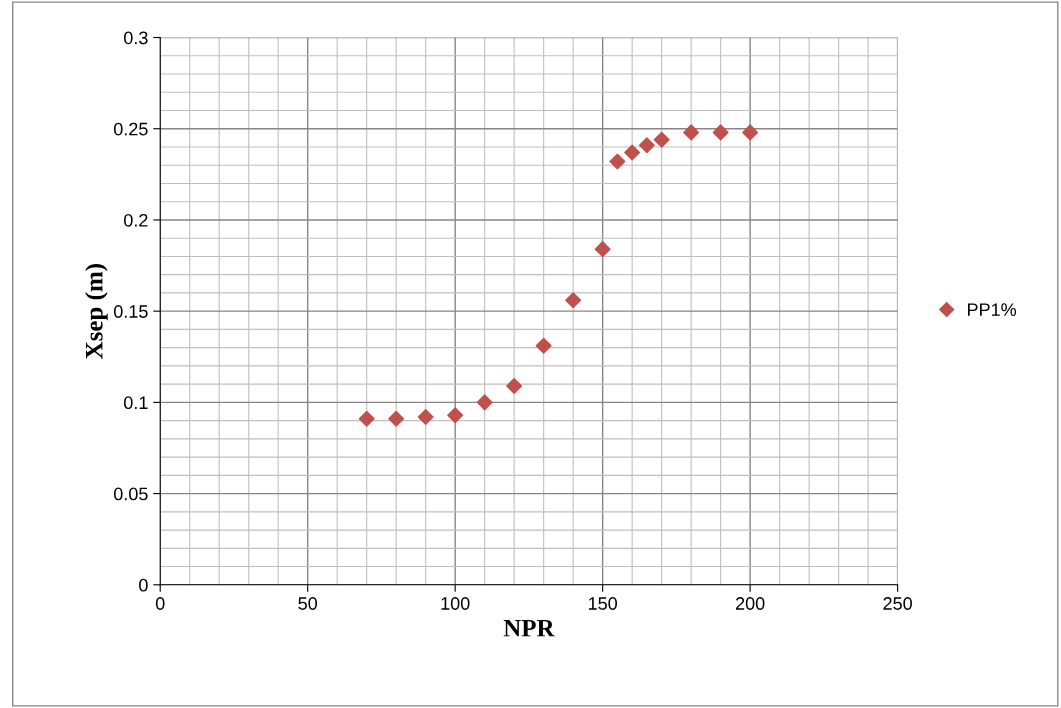  I want to click on y-tick-label: 0.1, so click(136, 403).